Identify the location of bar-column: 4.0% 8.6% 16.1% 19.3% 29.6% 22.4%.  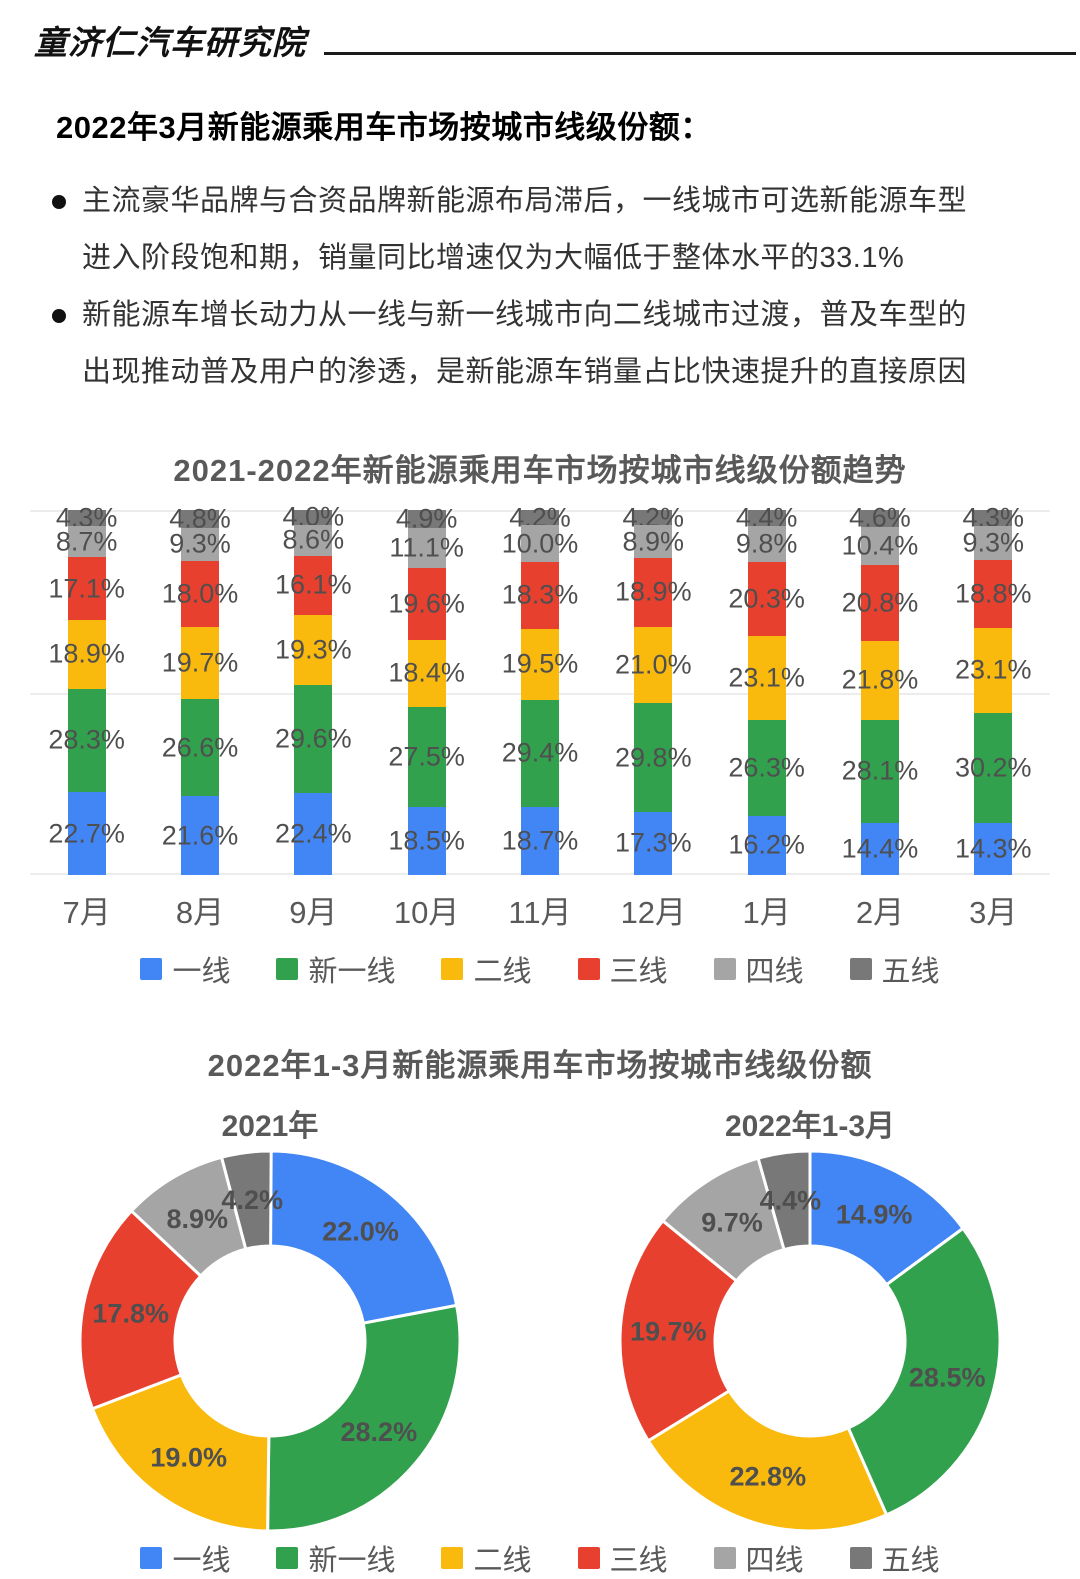
(313, 688).